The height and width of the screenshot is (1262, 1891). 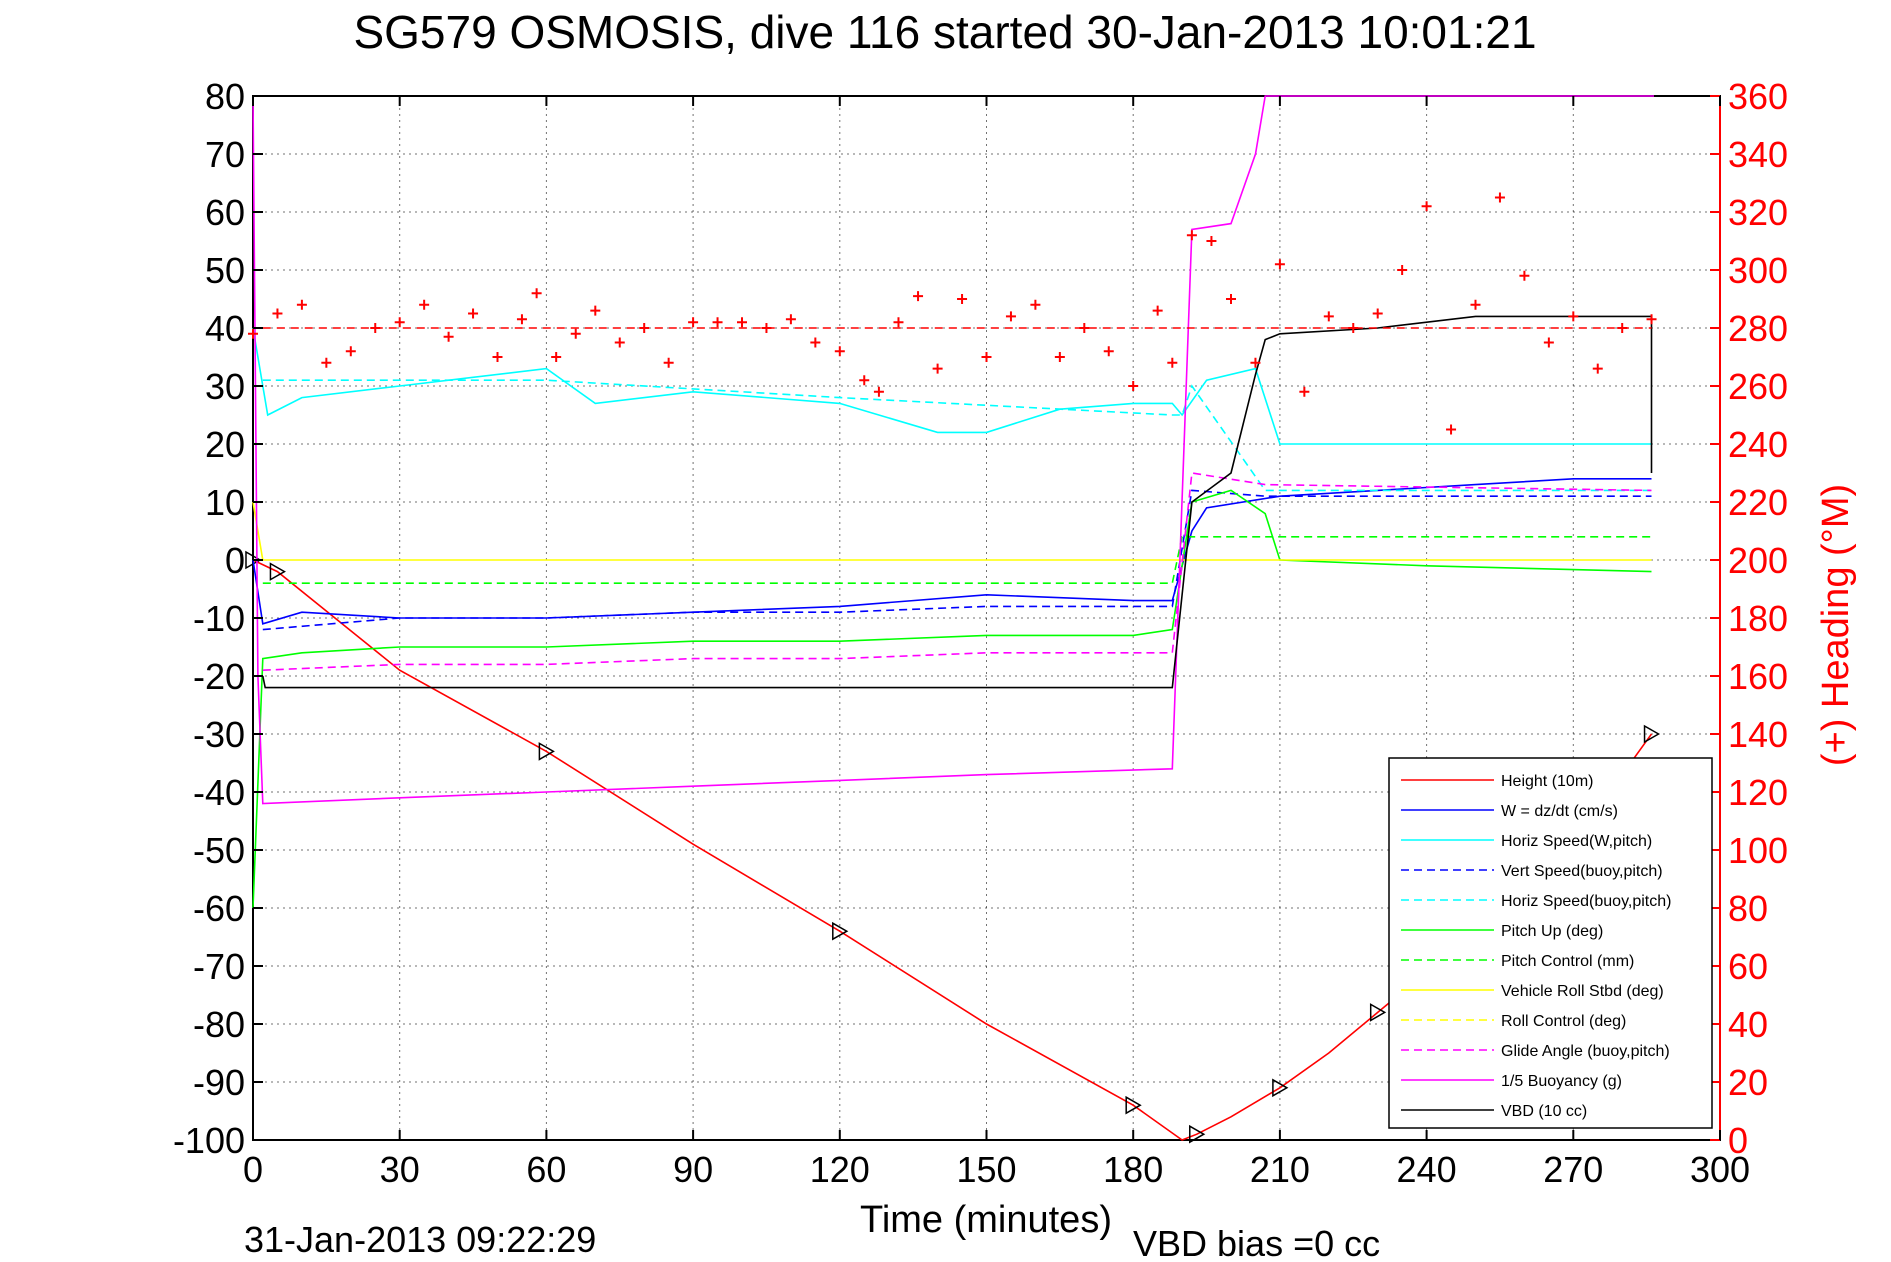 What do you see at coordinates (546, 1169) in the screenshot?
I see `x-tick-label: 60` at bounding box center [546, 1169].